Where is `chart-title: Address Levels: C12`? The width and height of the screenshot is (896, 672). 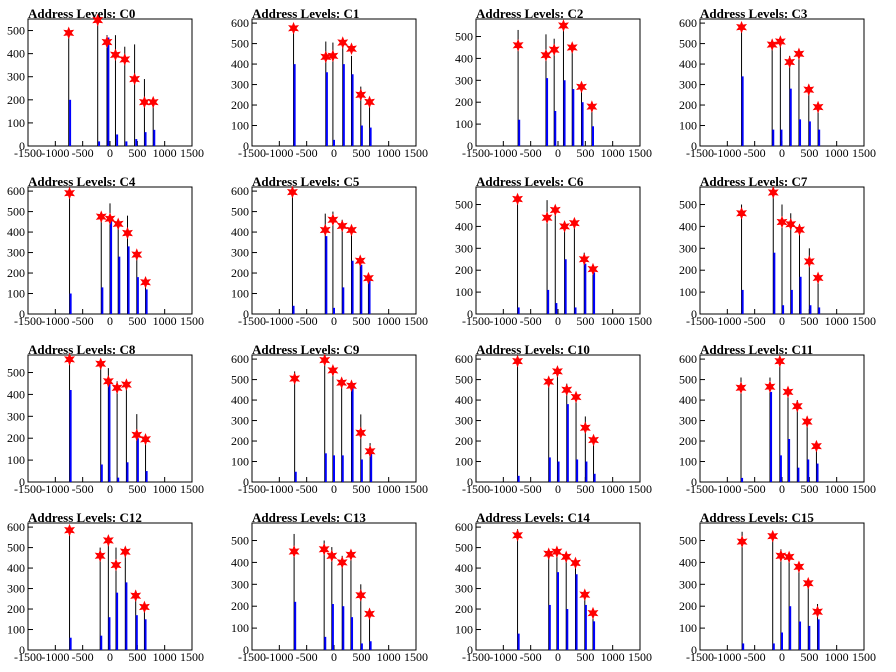
chart-title: Address Levels: C12 is located at coordinates (85, 517).